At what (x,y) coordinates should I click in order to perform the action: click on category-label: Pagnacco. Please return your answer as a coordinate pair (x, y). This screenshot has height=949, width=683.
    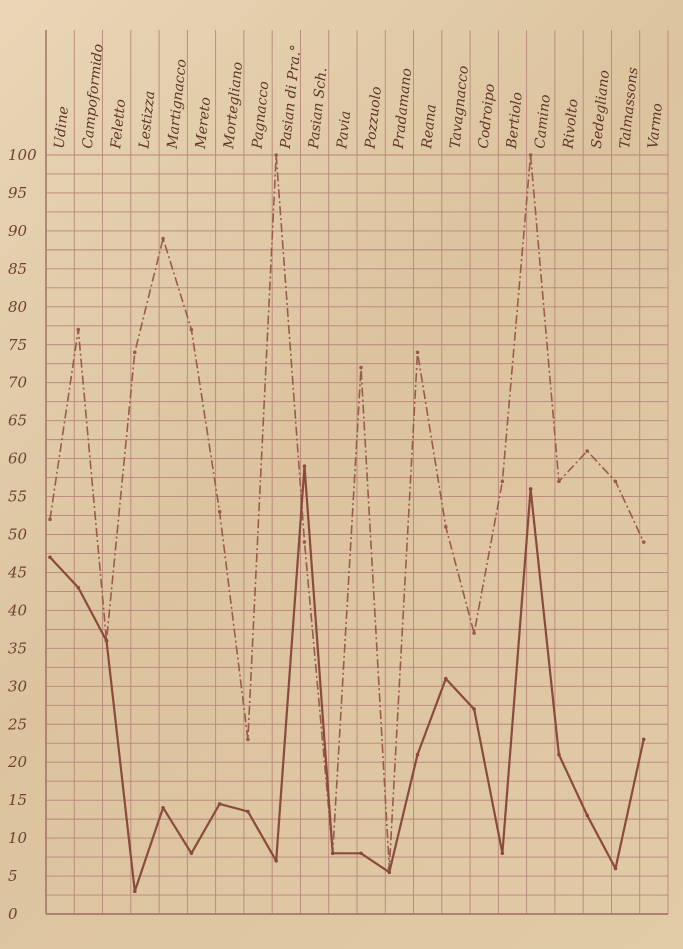
    Looking at the image, I should click on (260, 116).